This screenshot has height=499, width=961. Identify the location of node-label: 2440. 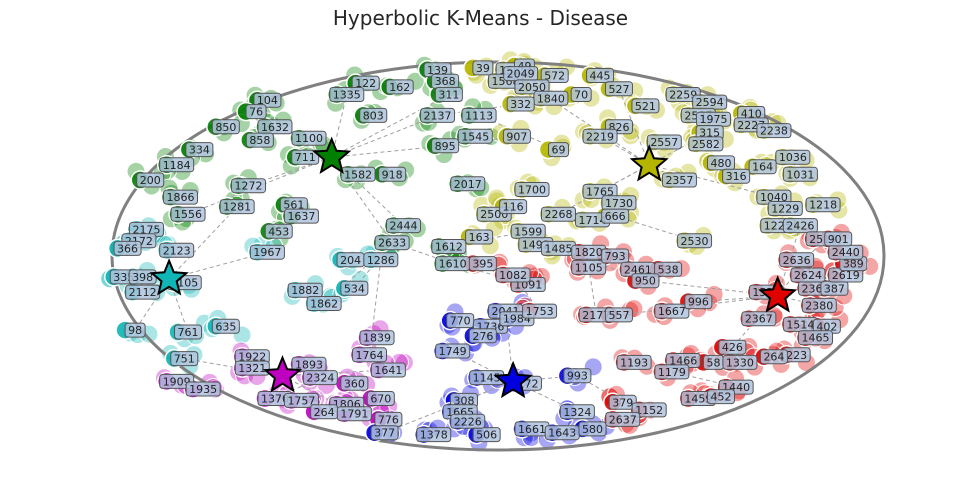
(846, 252).